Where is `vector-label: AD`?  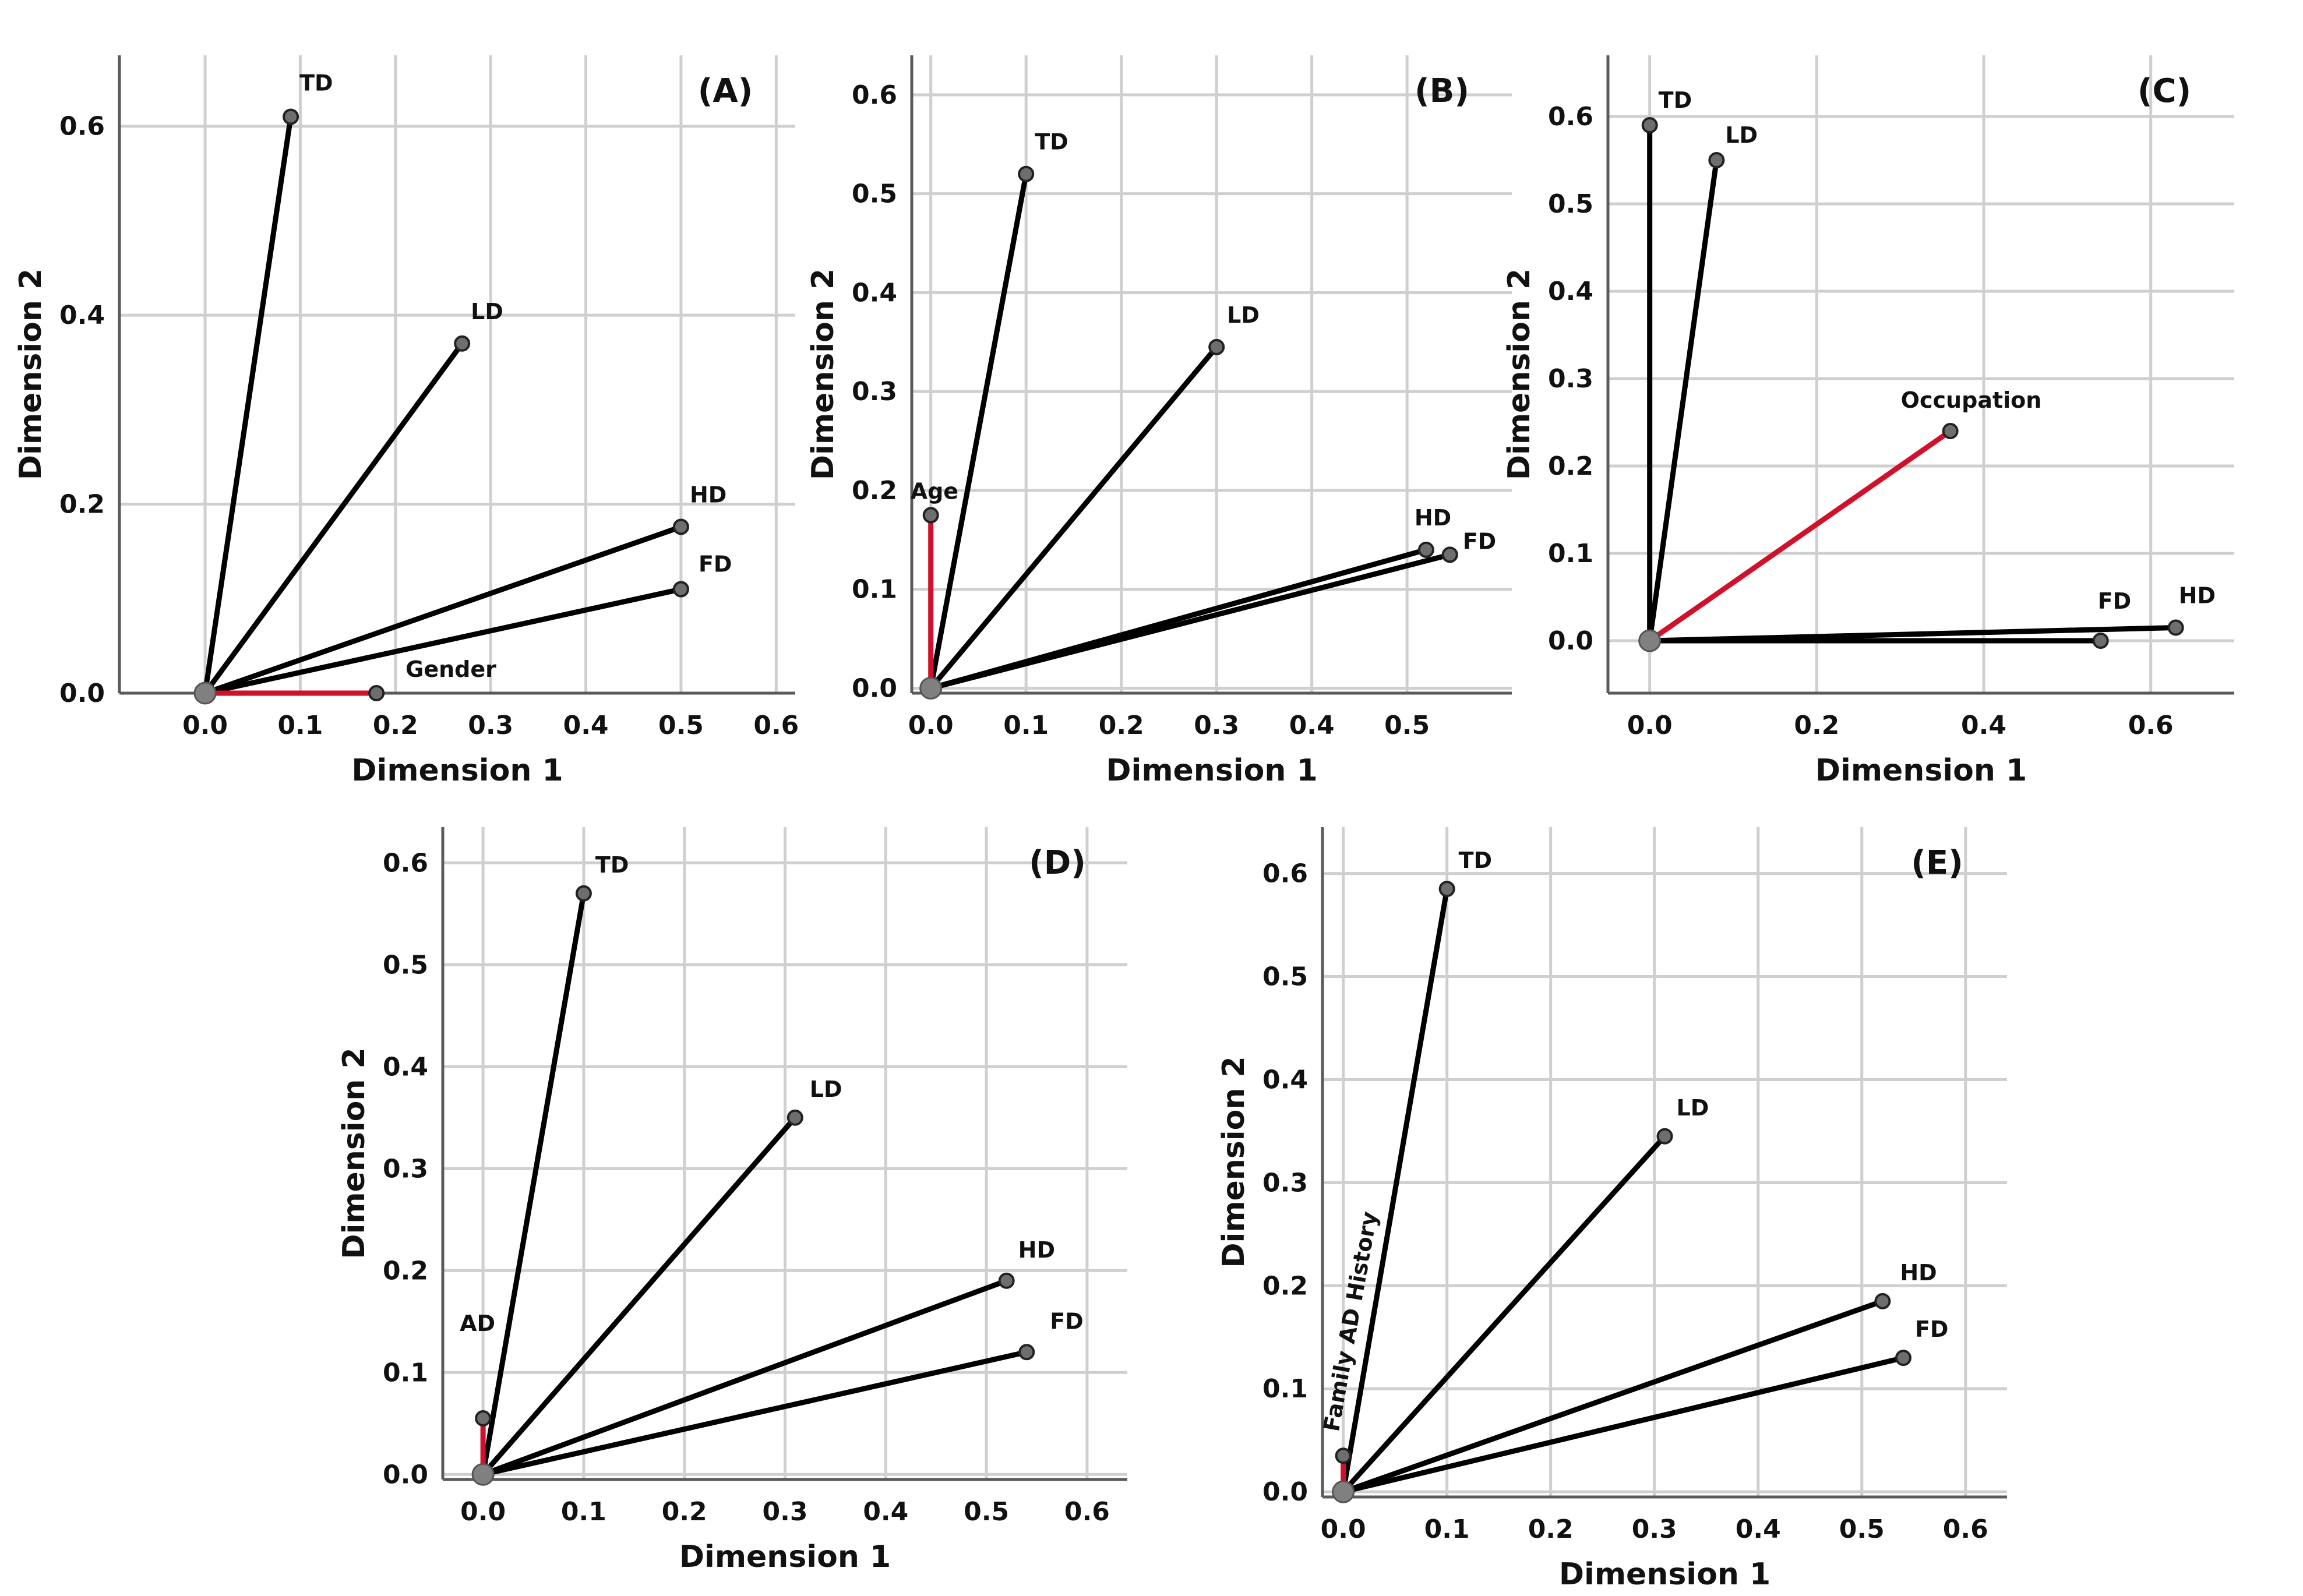 vector-label: AD is located at coordinates (478, 1324).